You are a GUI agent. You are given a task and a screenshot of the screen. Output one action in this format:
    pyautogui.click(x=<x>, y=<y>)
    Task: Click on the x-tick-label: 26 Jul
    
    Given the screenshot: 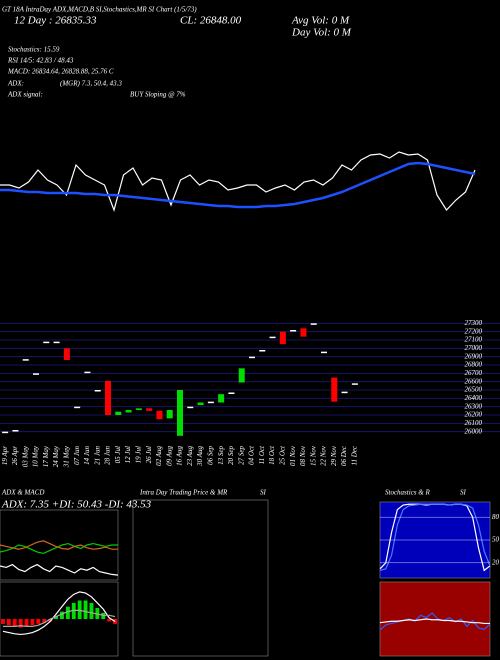 What is the action you would take?
    pyautogui.click(x=149, y=454)
    